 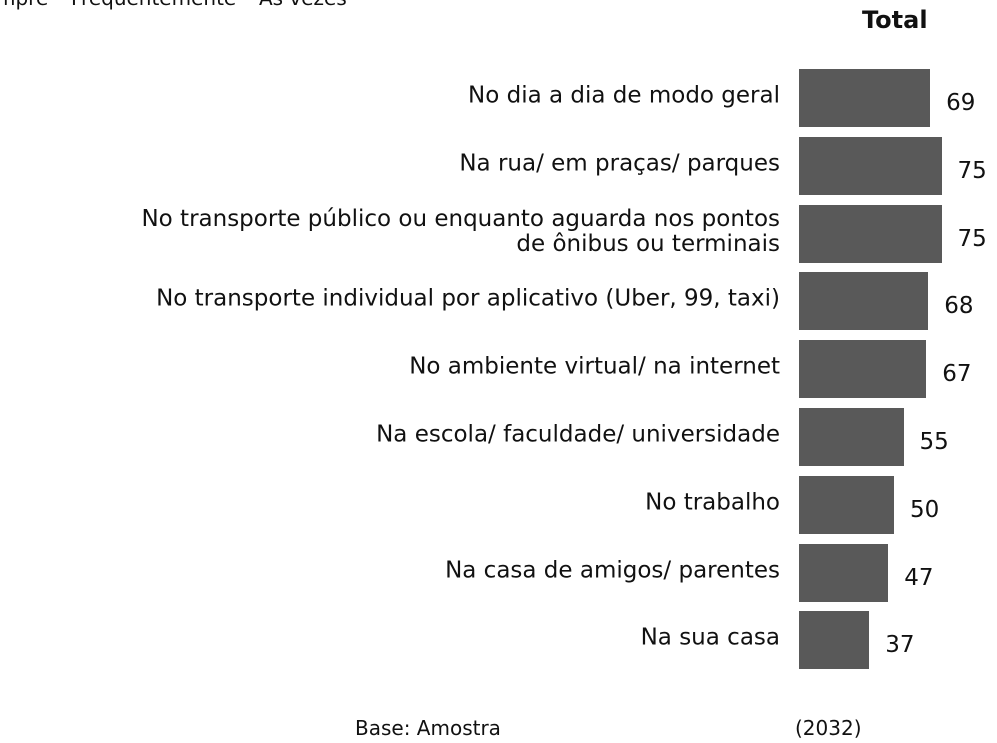 I want to click on category-label: Na escola/ faculdade/ universidade, so click(x=578, y=434).